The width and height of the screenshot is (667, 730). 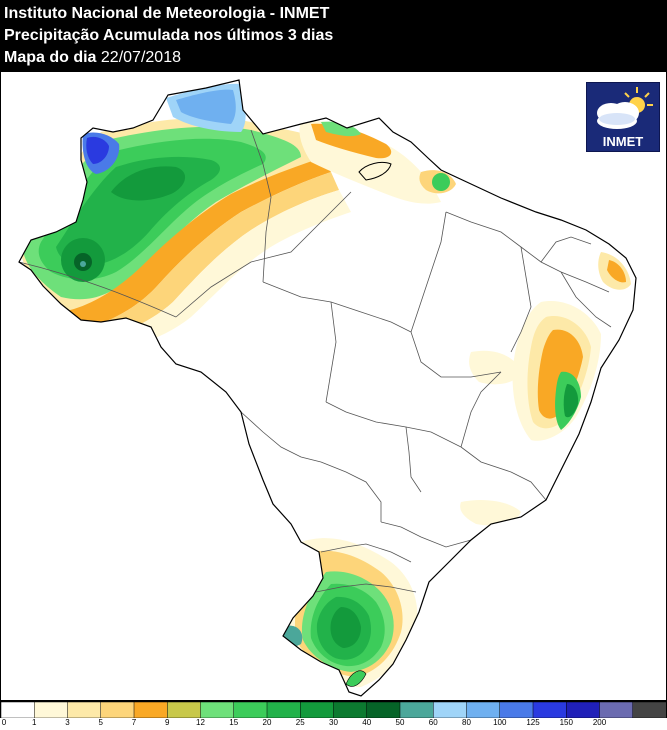 I want to click on inmet-logo: INMET, so click(x=623, y=117).